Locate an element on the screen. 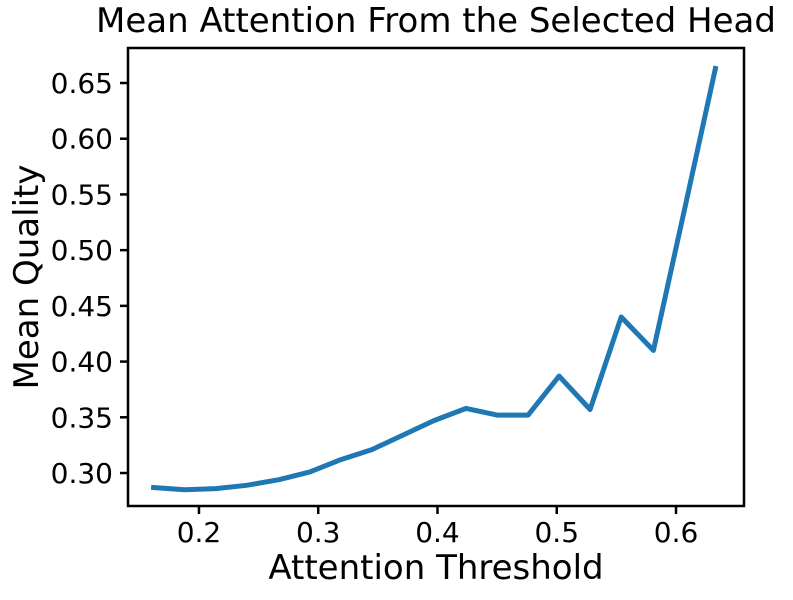  y-tick-label: 0.60 is located at coordinates (82, 139).